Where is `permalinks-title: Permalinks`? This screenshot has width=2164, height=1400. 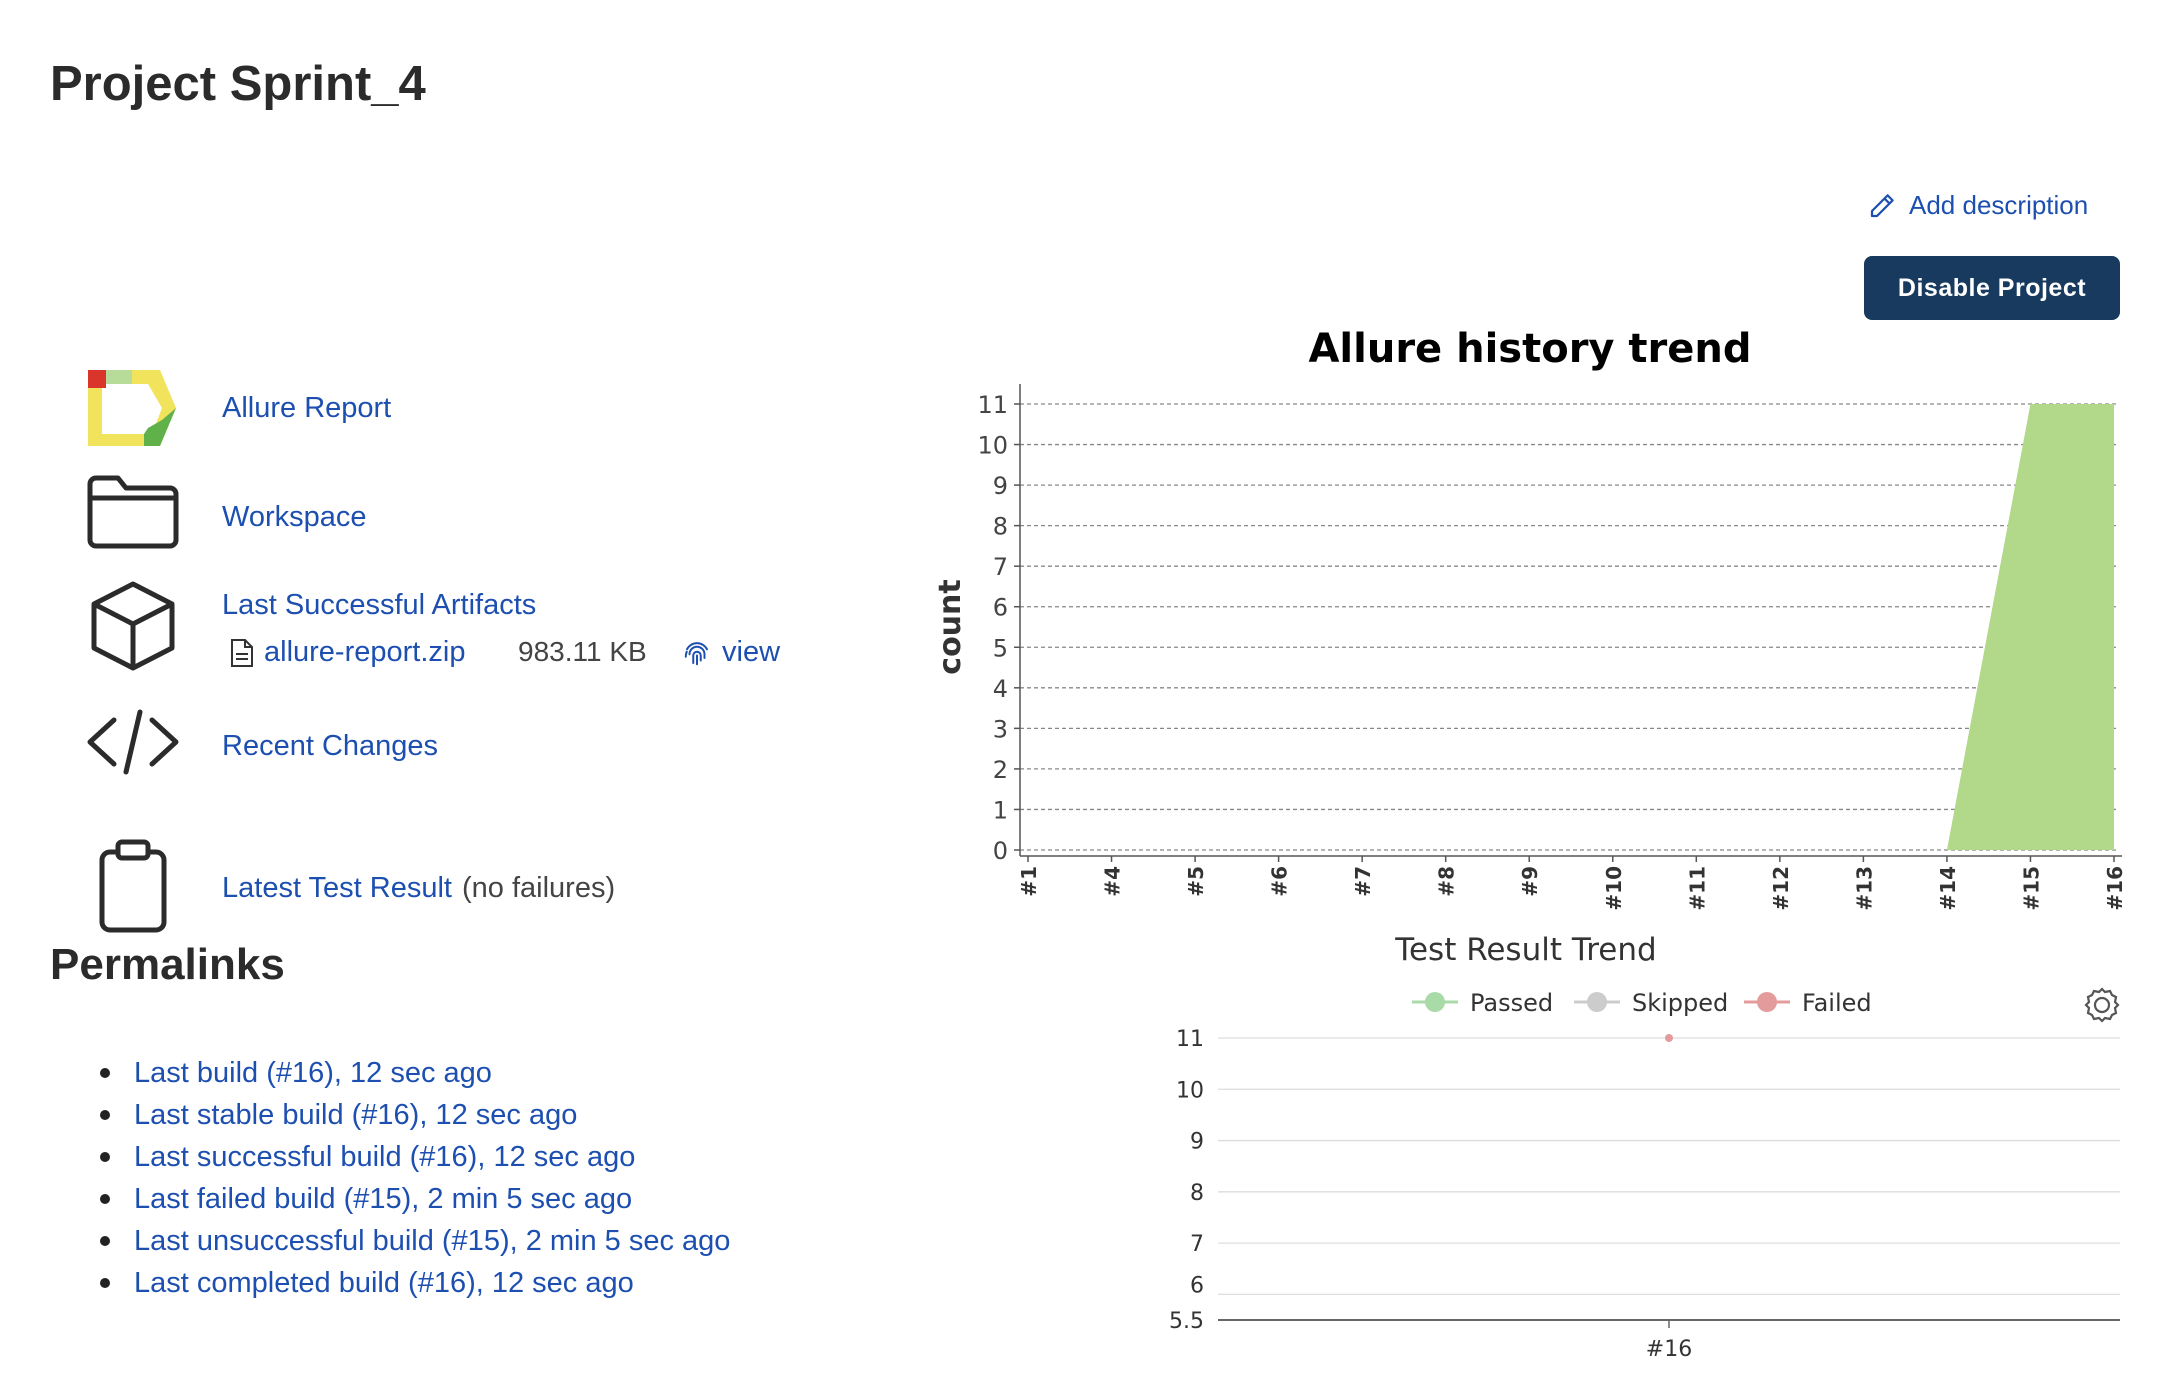 permalinks-title: Permalinks is located at coordinates (167, 964).